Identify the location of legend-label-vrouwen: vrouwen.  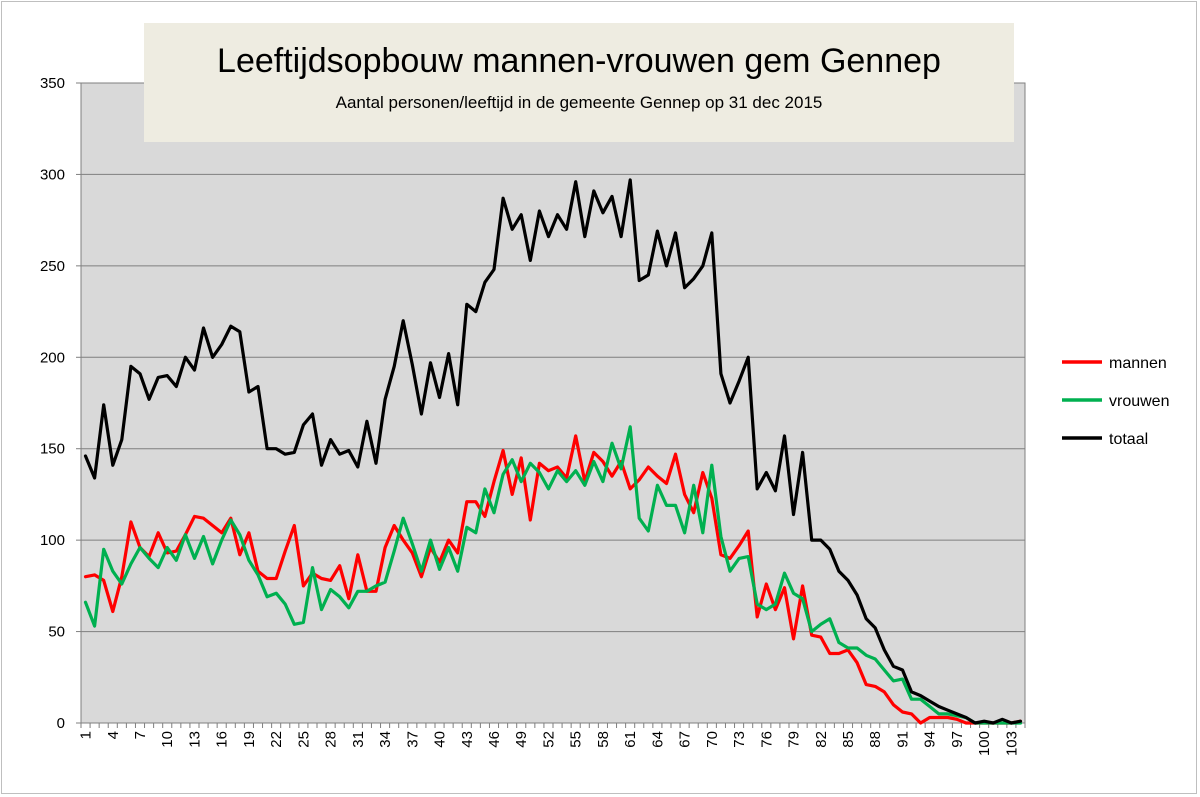
(1139, 401).